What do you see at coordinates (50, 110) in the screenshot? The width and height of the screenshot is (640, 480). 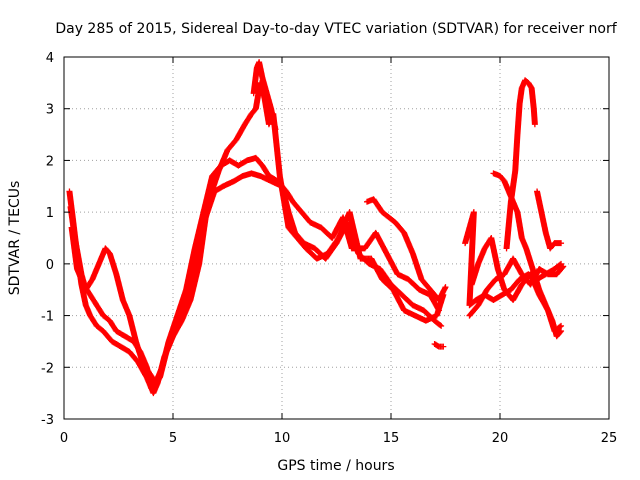 I see `y-tick-label: 3` at bounding box center [50, 110].